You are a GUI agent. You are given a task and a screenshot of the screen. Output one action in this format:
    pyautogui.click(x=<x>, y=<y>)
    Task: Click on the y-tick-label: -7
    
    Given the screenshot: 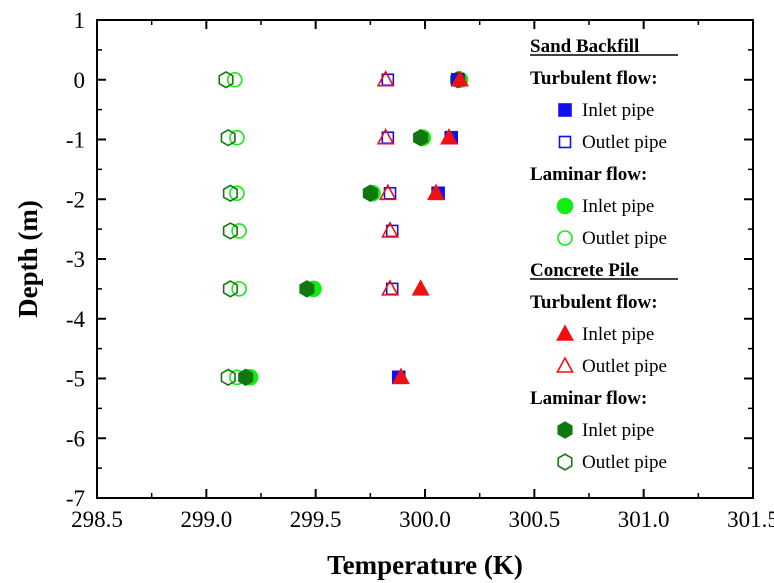 What is the action you would take?
    pyautogui.click(x=75, y=498)
    